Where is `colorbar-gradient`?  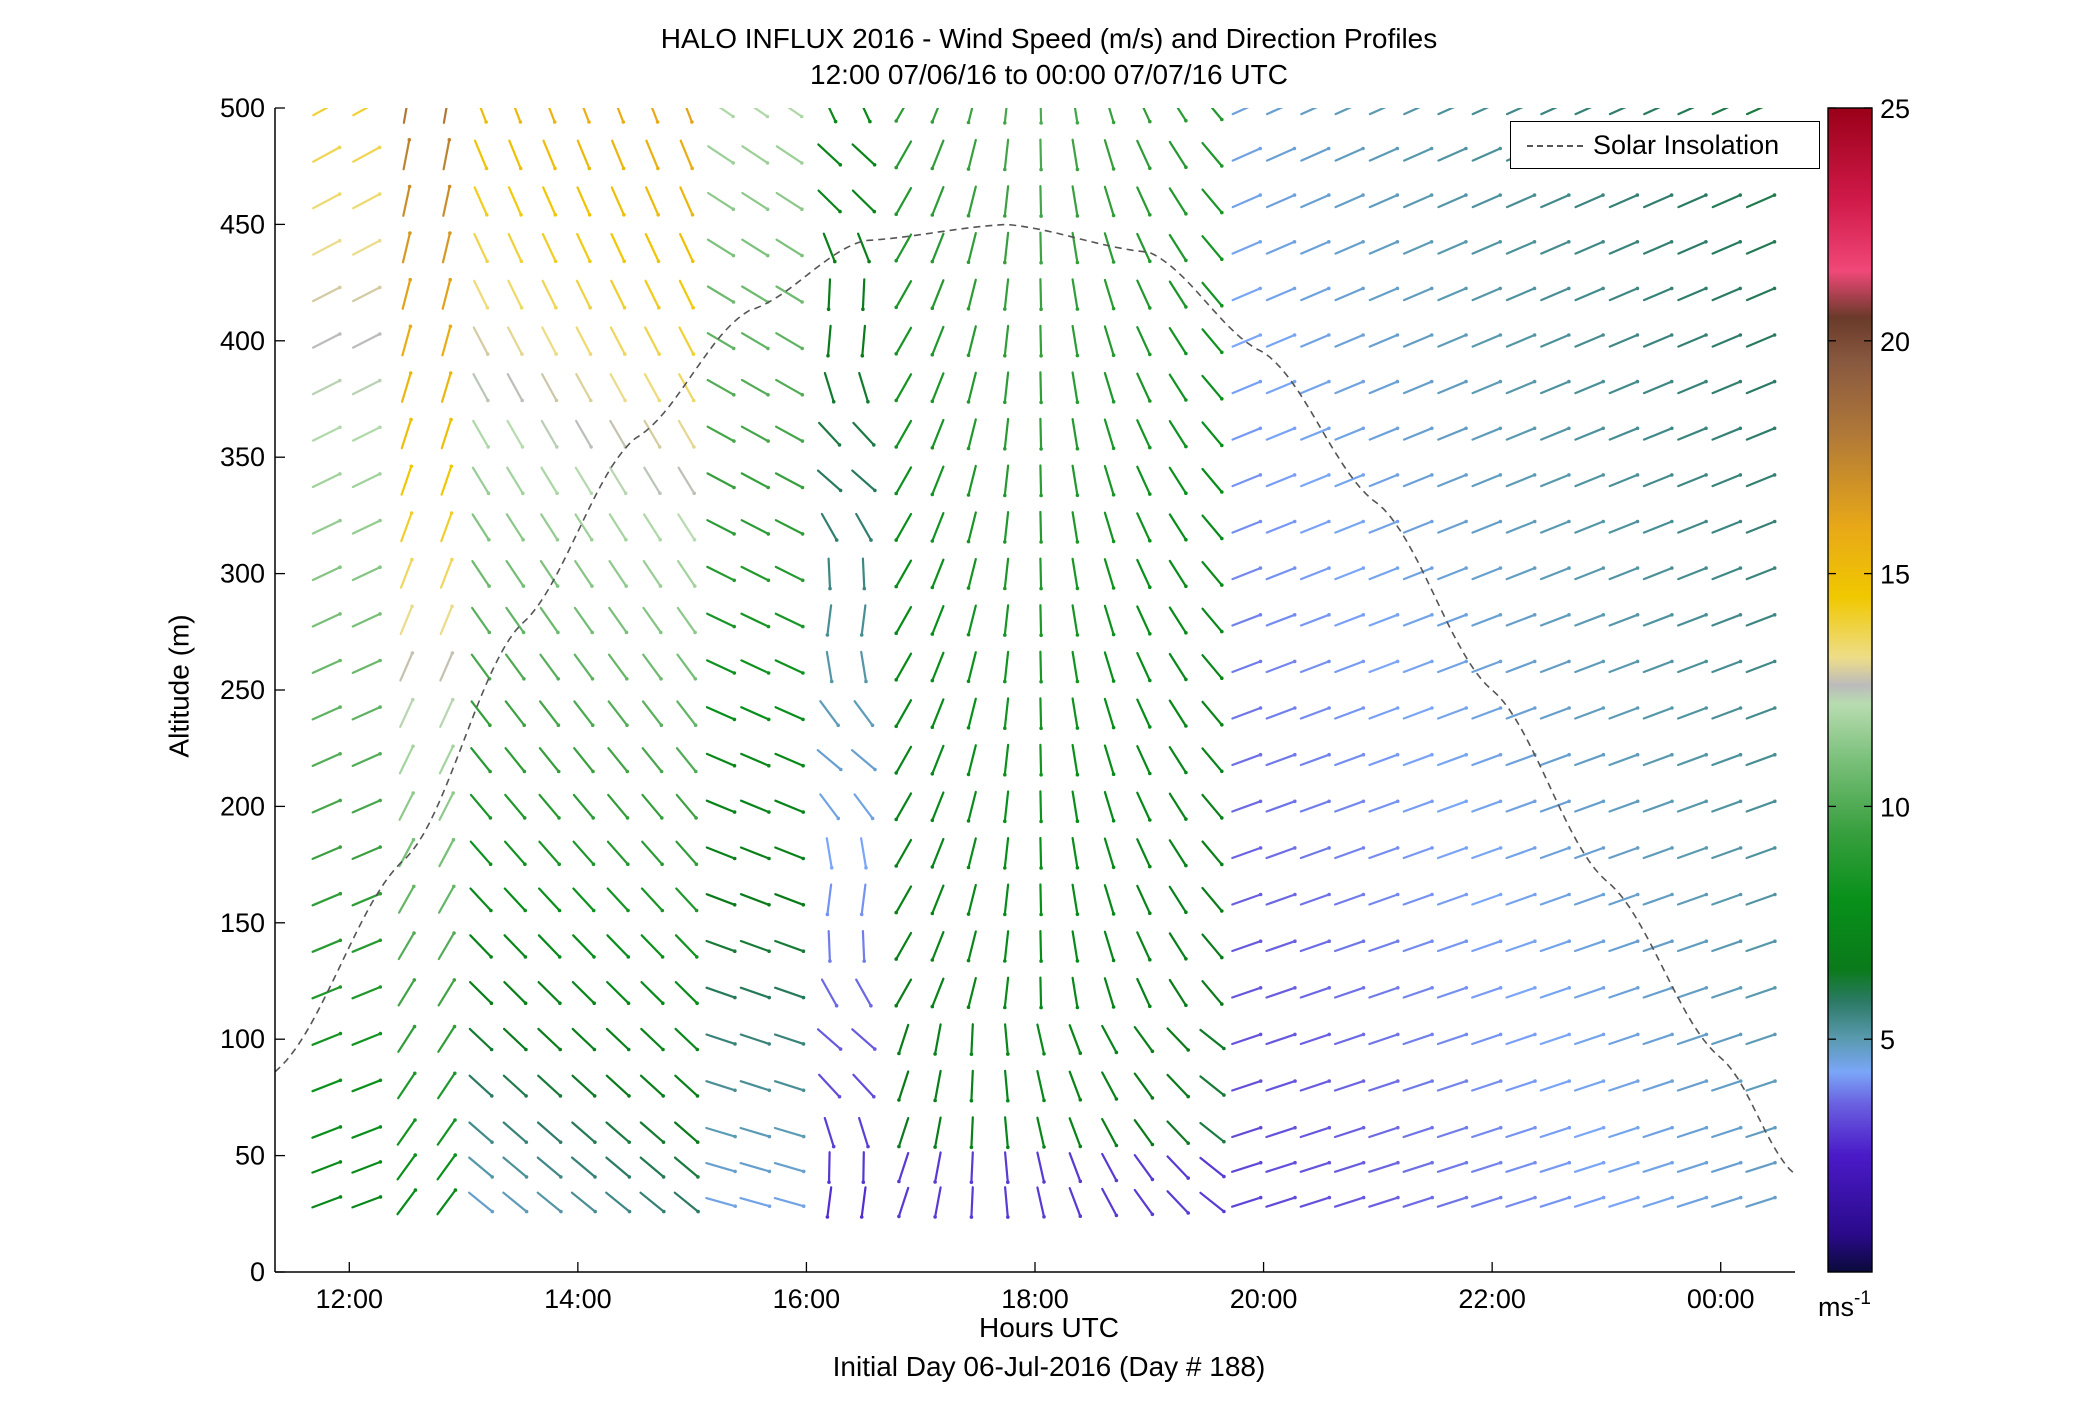
colorbar-gradient is located at coordinates (1850, 690).